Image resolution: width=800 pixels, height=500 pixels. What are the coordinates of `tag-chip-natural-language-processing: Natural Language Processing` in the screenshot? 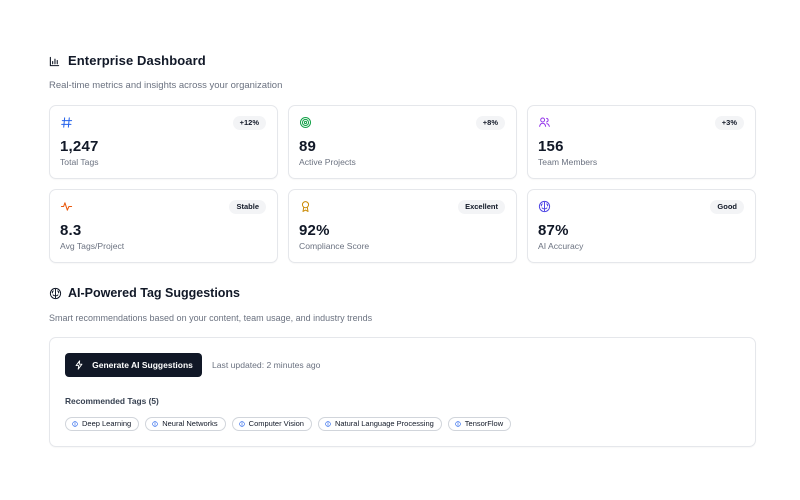 It's located at (379, 424).